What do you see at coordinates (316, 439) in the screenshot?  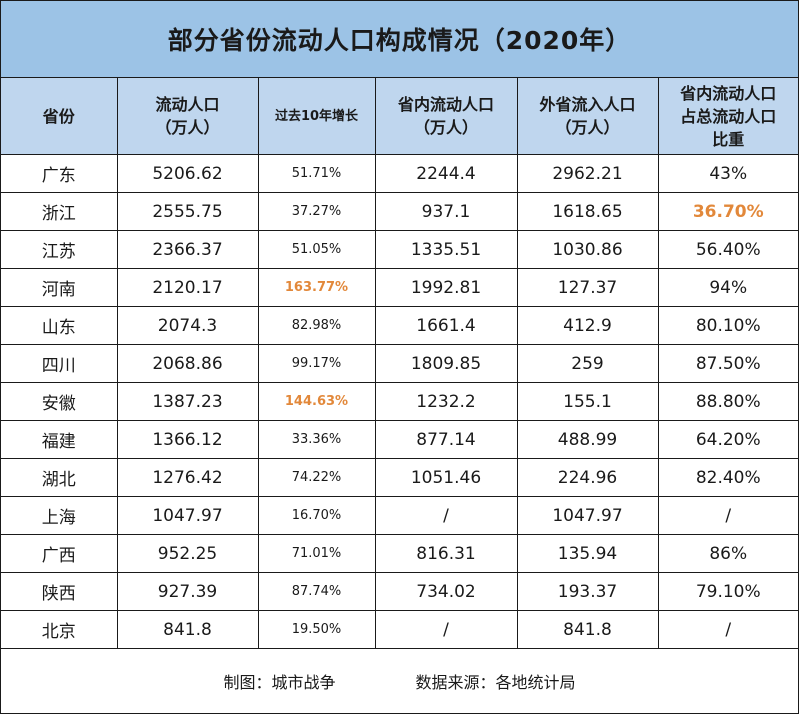 I see `cell-growth: 33.36%` at bounding box center [316, 439].